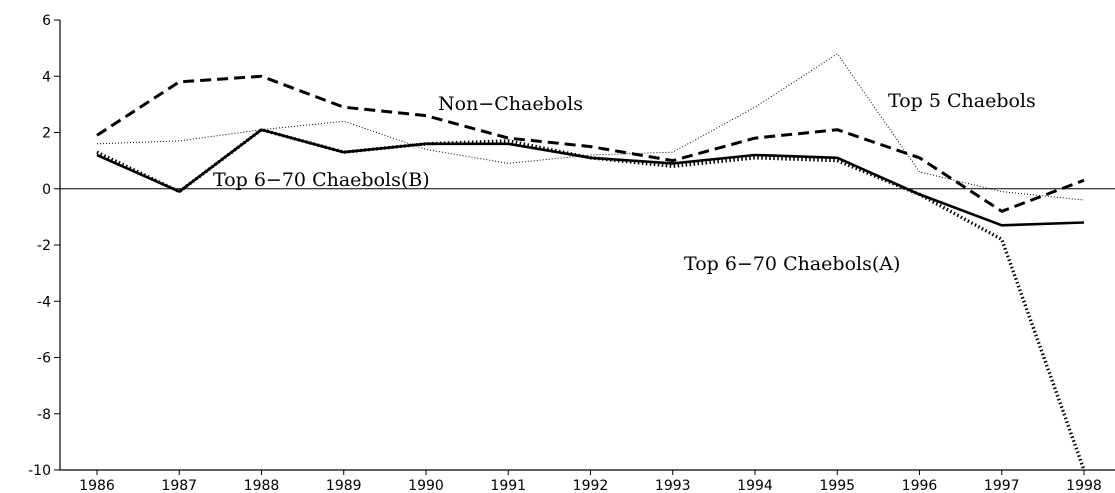 The image size is (1115, 493). Describe the element at coordinates (755, 485) in the screenshot. I see `x-tick-label: 1994` at that location.